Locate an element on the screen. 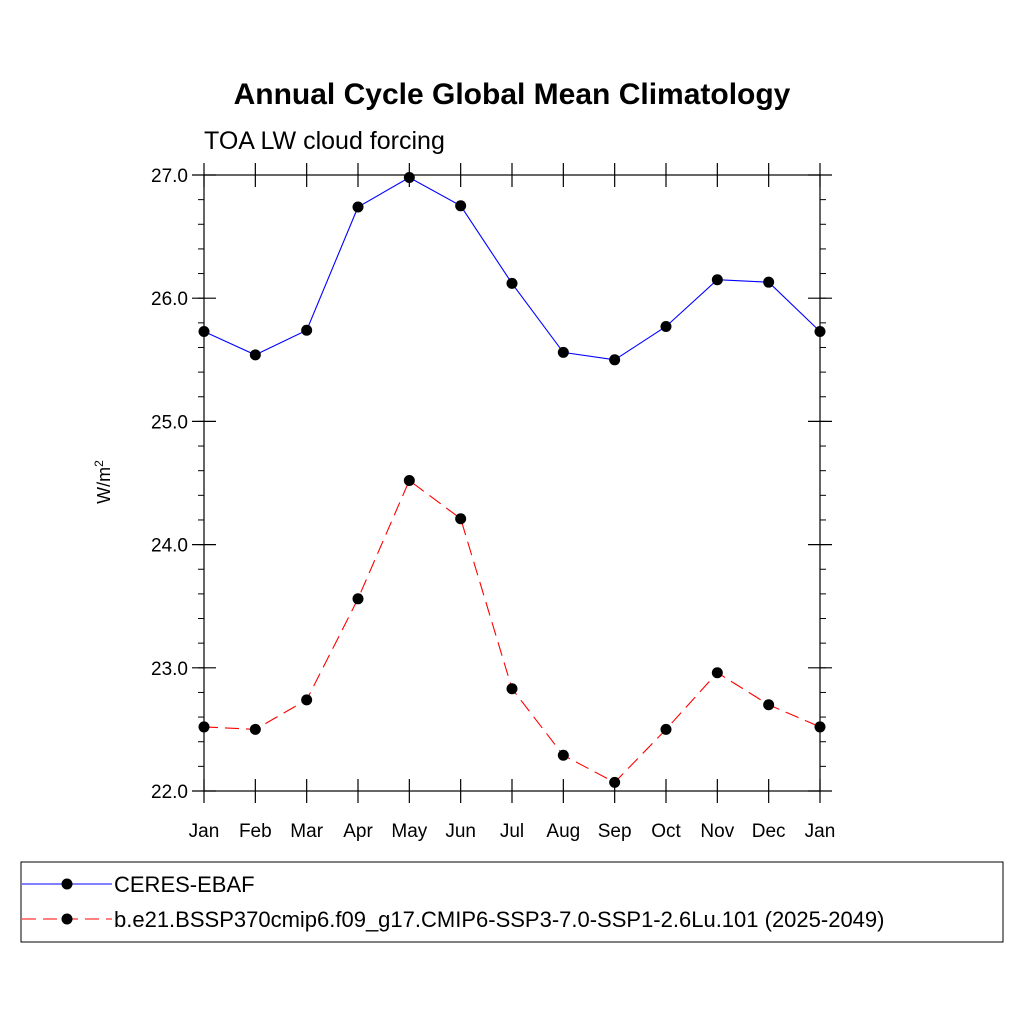 The width and height of the screenshot is (1024, 1029). y-axis-title-superscript: 2 is located at coordinates (99, 463).